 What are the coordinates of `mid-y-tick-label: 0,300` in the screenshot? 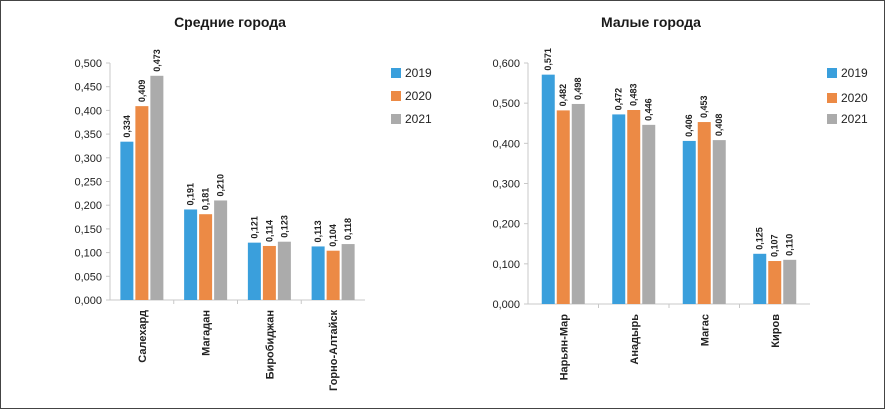 It's located at (88, 159).